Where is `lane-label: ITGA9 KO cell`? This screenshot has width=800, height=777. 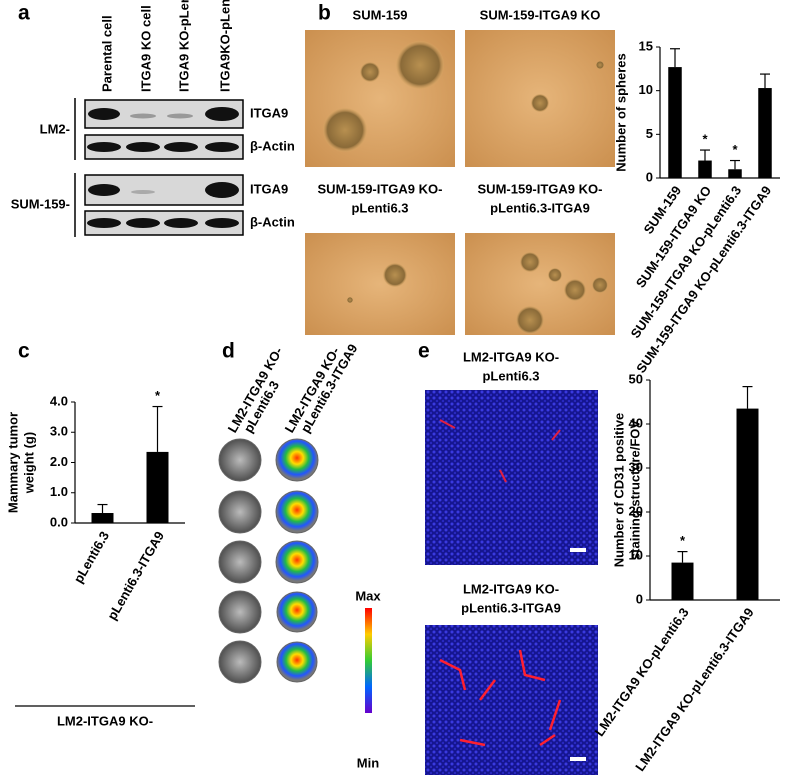 lane-label: ITGA9 KO cell is located at coordinates (145, 48).